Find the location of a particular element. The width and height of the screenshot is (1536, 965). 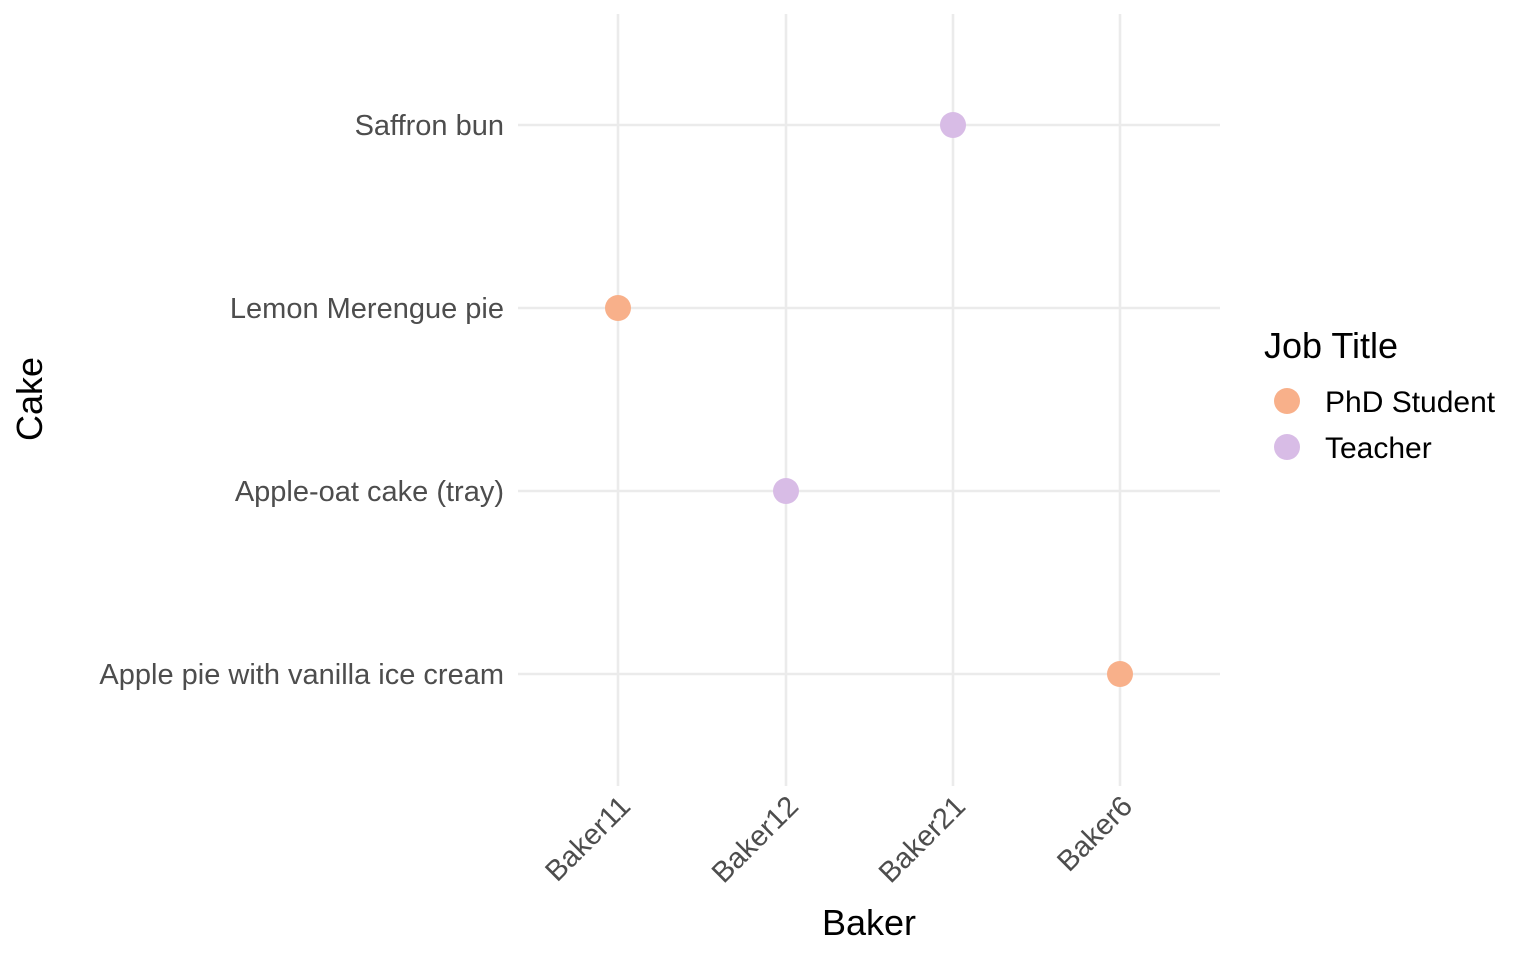

y-axis-title: Cake is located at coordinates (29, 399).